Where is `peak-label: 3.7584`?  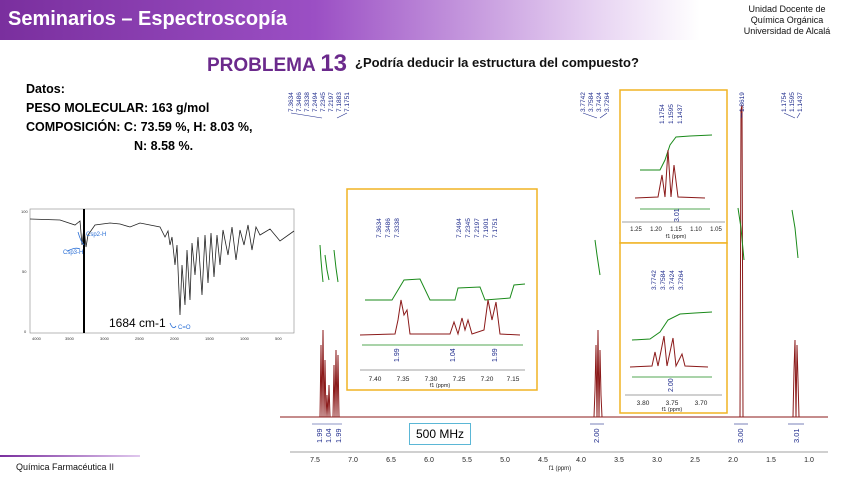 peak-label: 3.7584 is located at coordinates (591, 102).